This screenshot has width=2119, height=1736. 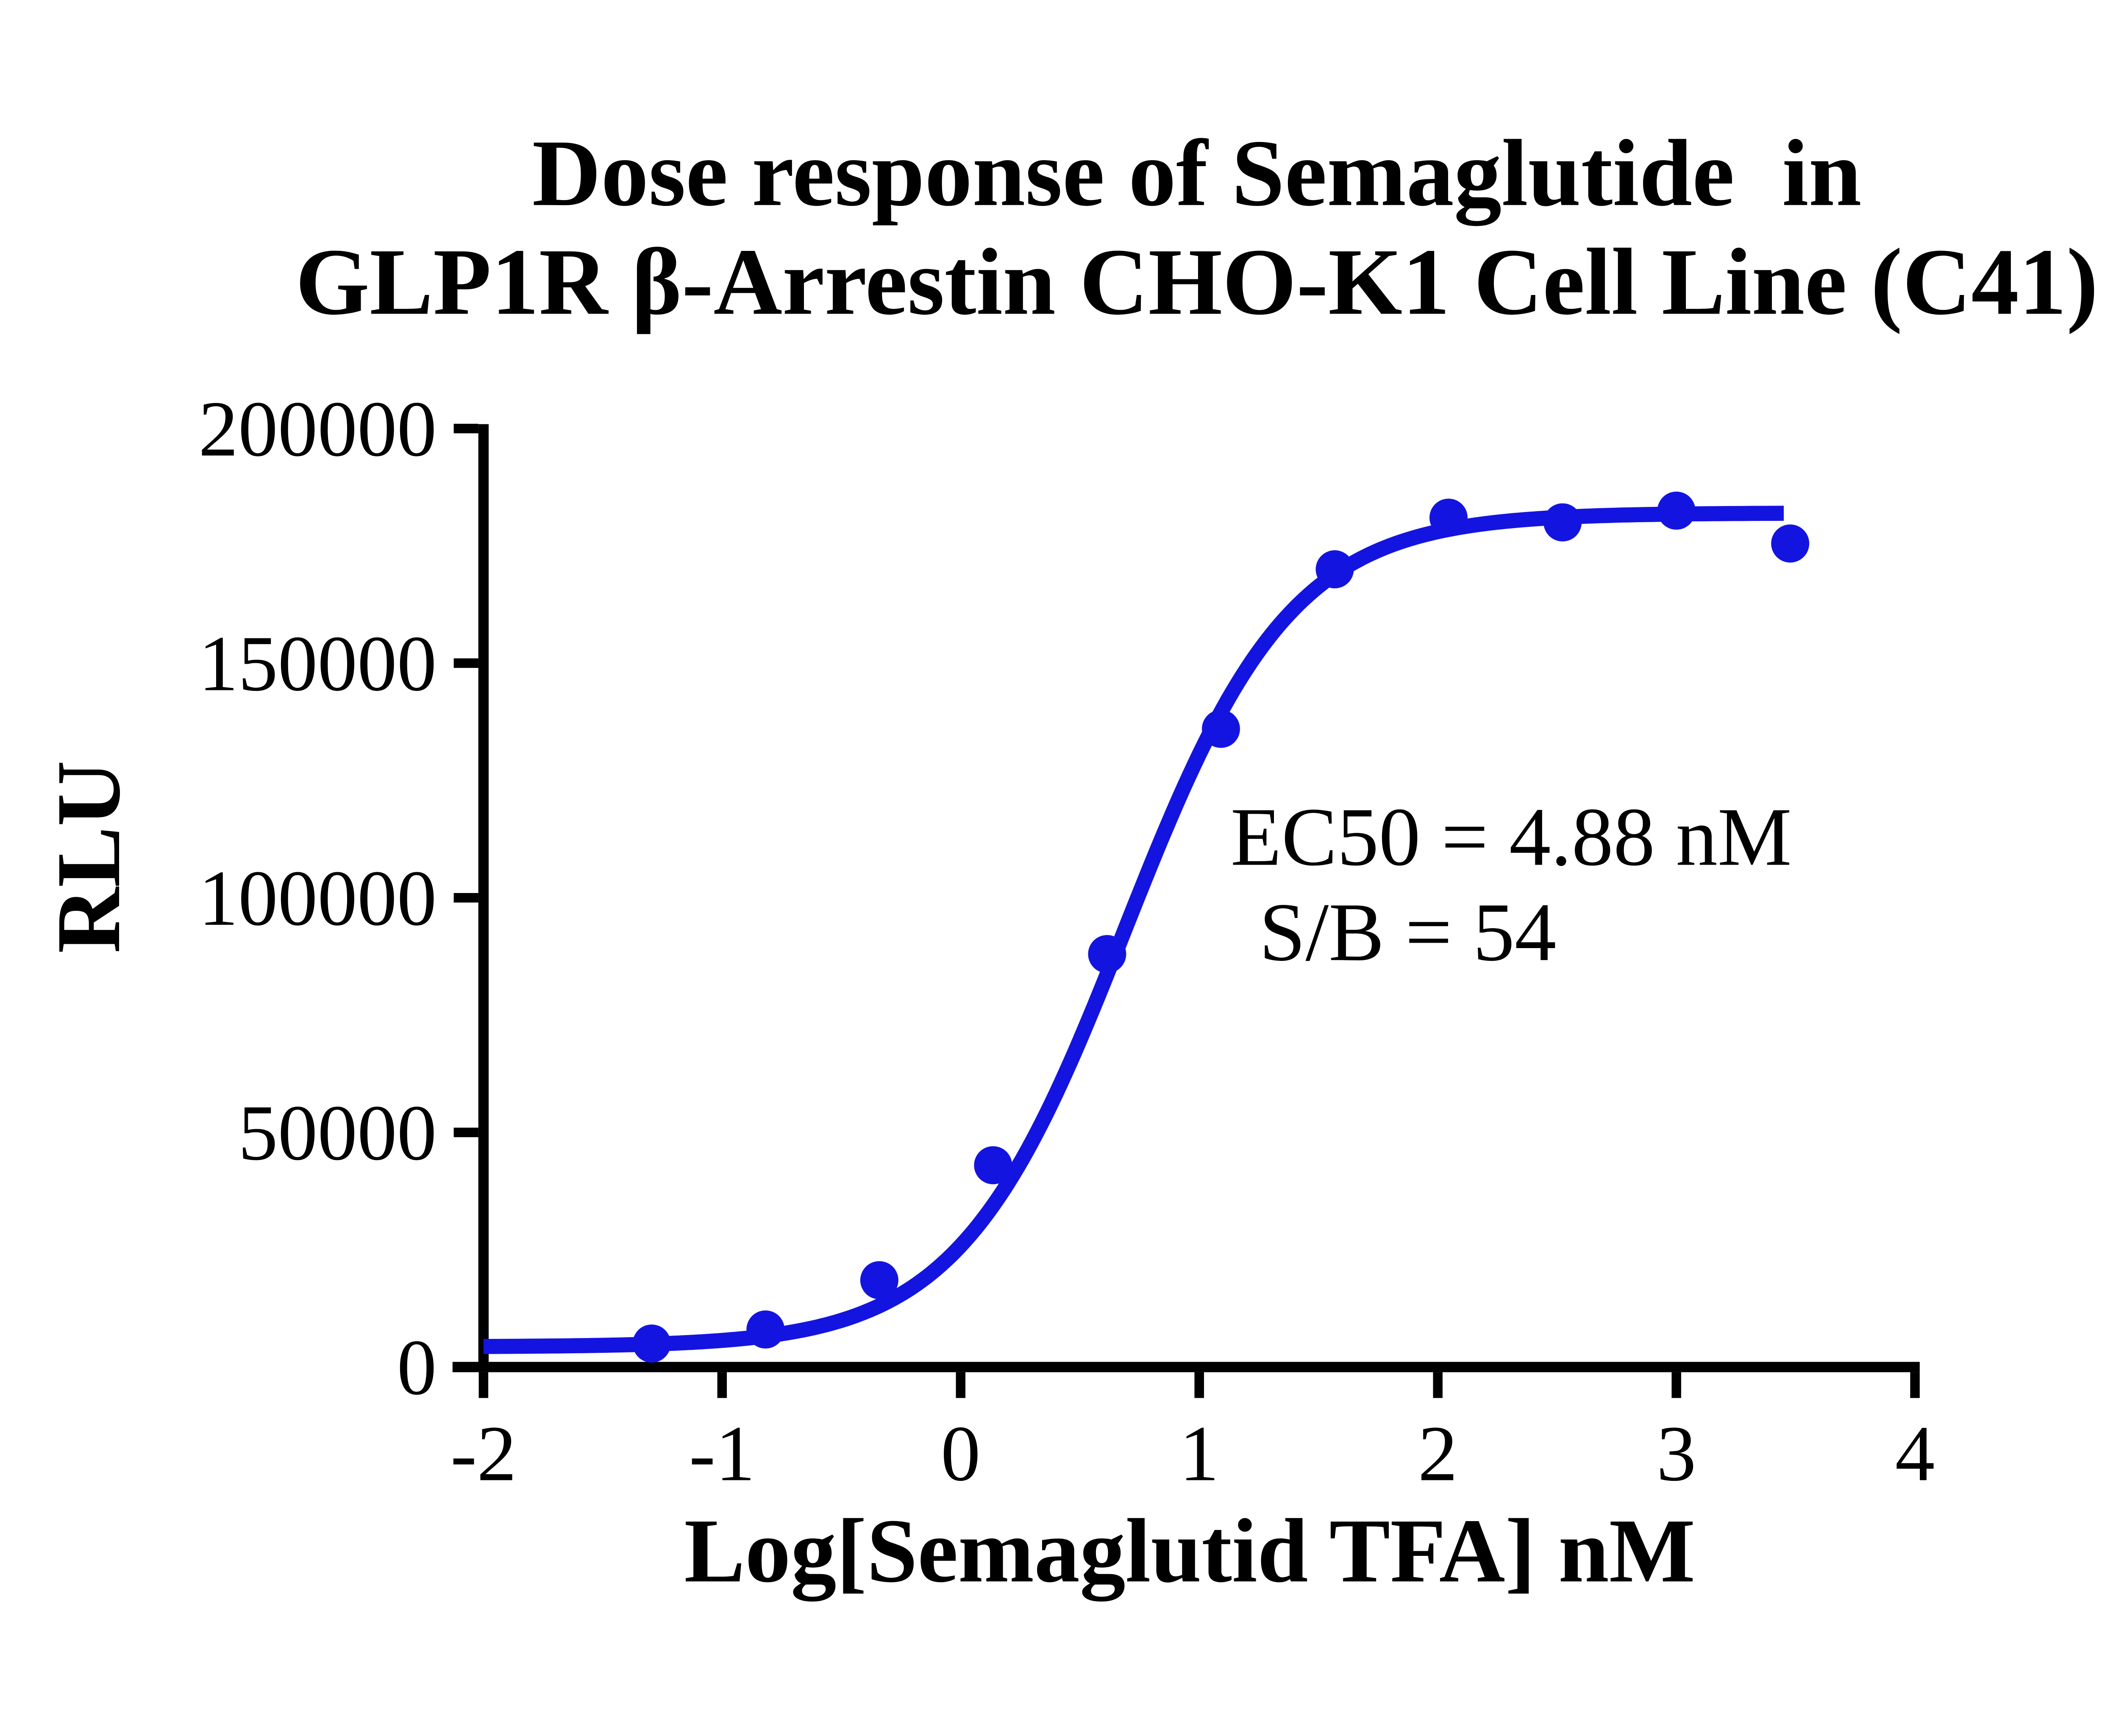 What do you see at coordinates (1915, 1453) in the screenshot?
I see `x-tick-label: 4` at bounding box center [1915, 1453].